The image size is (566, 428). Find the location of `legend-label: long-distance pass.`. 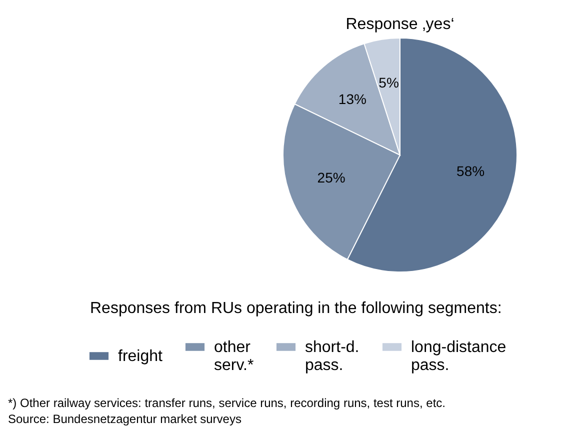

legend-label: long-distance pass. is located at coordinates (458, 356).